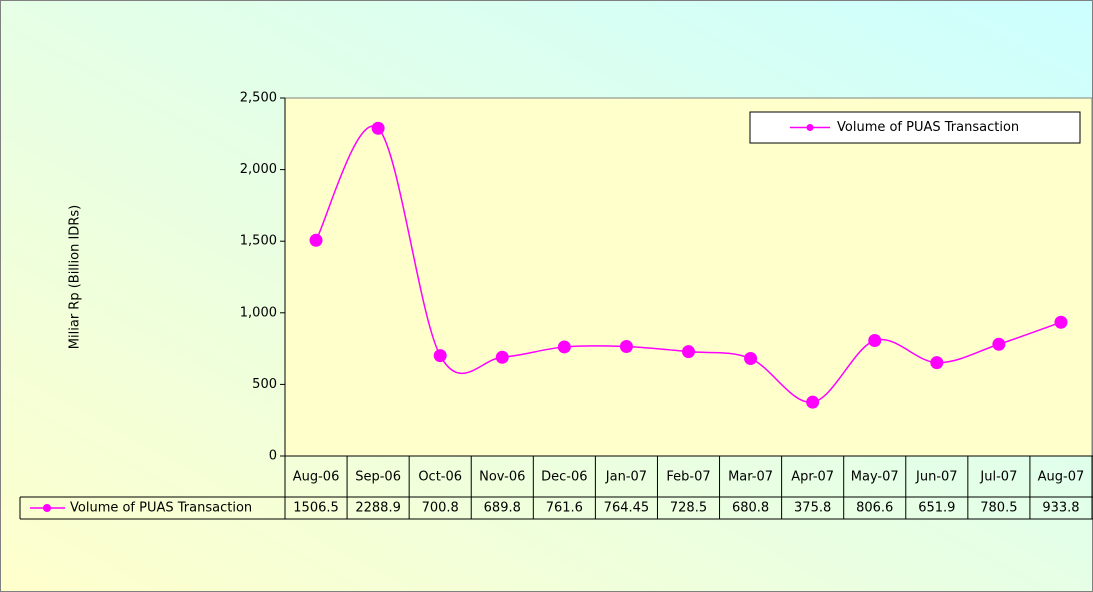 The height and width of the screenshot is (592, 1093). What do you see at coordinates (626, 477) in the screenshot?
I see `x-tick-label: Jan-07` at bounding box center [626, 477].